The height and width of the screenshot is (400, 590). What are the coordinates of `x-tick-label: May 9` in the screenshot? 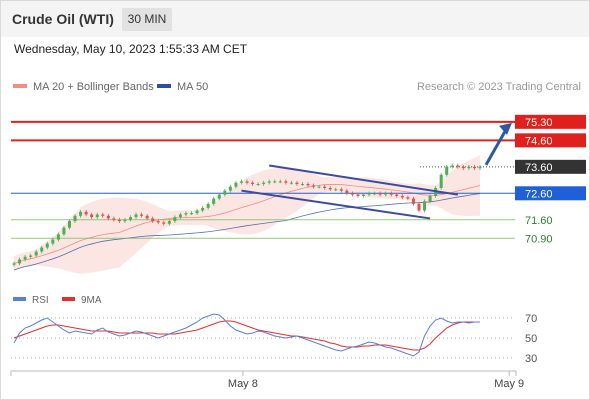 It's located at (509, 384).